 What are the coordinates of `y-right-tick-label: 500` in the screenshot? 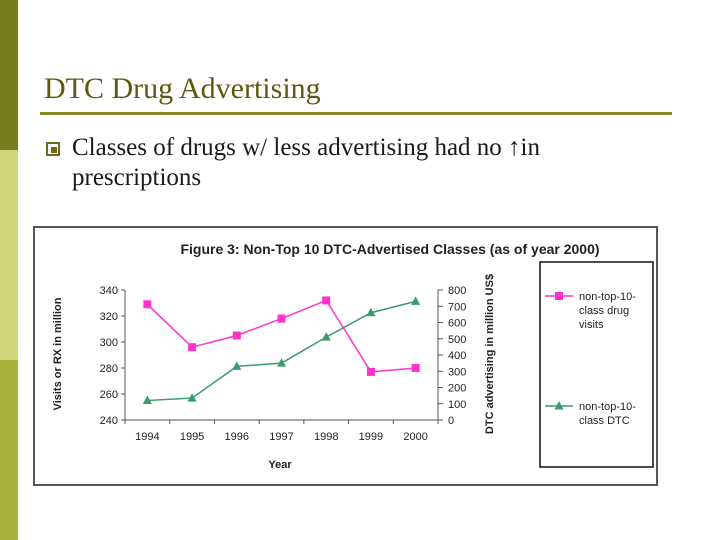 It's located at (457, 340).